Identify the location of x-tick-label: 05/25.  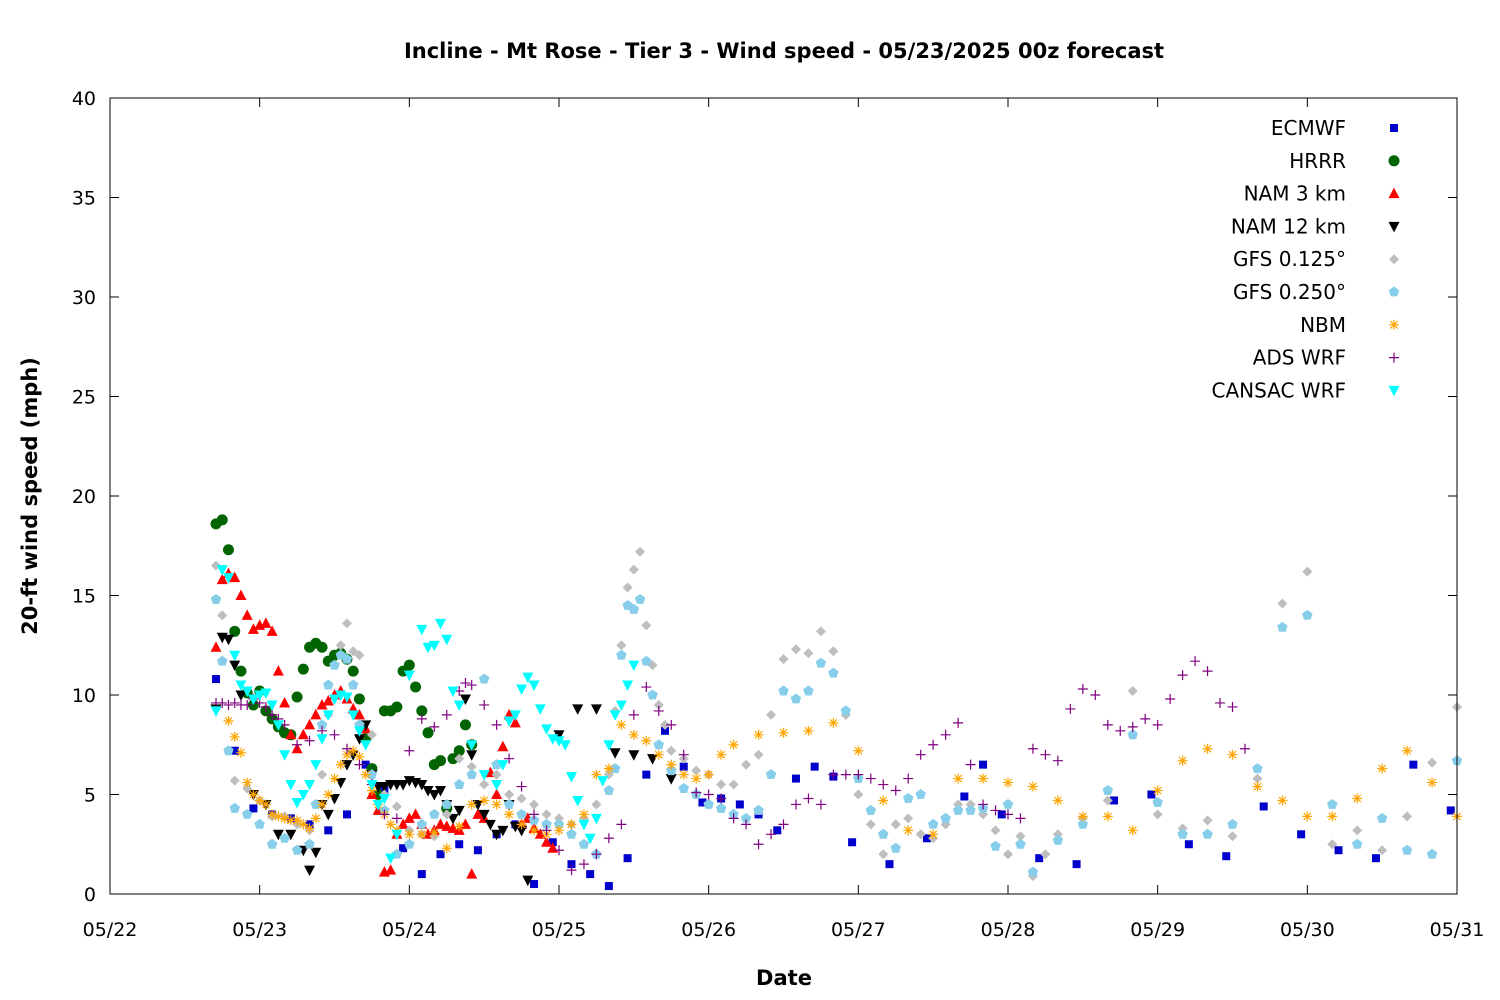
(559, 930).